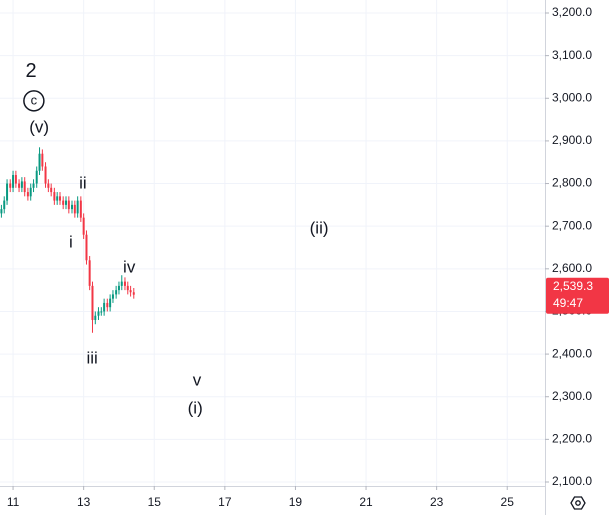  I want to click on wave-label: 2, so click(30, 71).